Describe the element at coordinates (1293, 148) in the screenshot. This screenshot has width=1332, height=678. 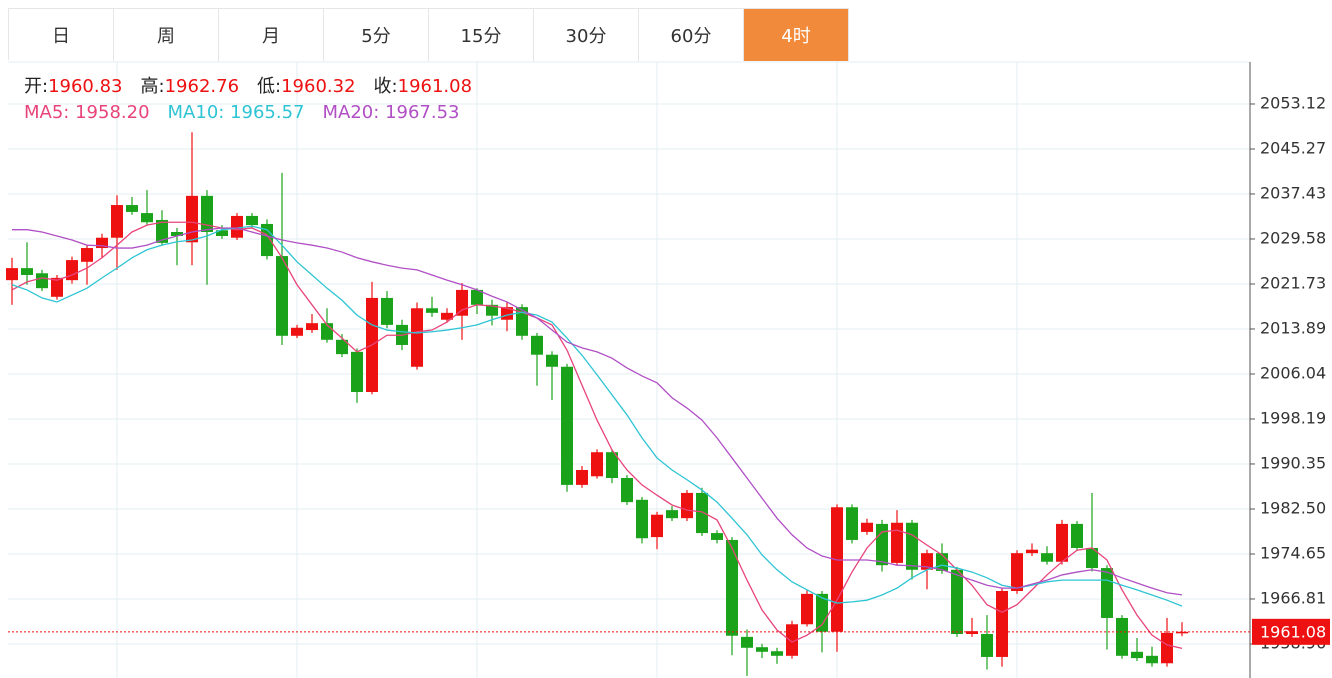
I see `y-tick-label: 2045.27` at that location.